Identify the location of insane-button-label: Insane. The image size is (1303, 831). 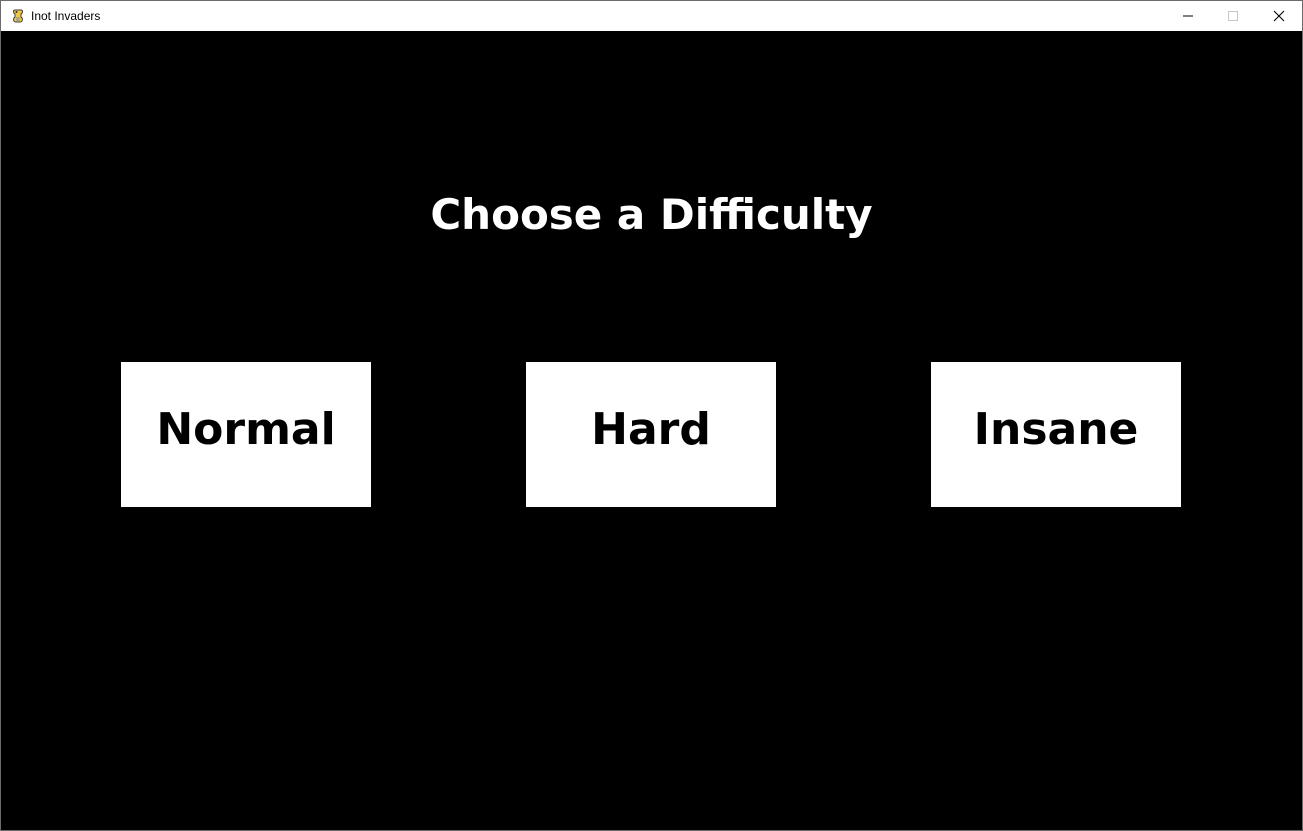
(1056, 429).